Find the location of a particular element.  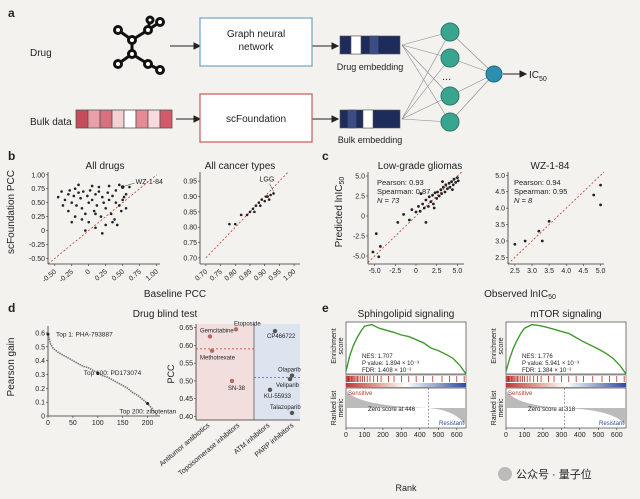

annotation-label: Top 100: PD173074 is located at coordinates (113, 373).